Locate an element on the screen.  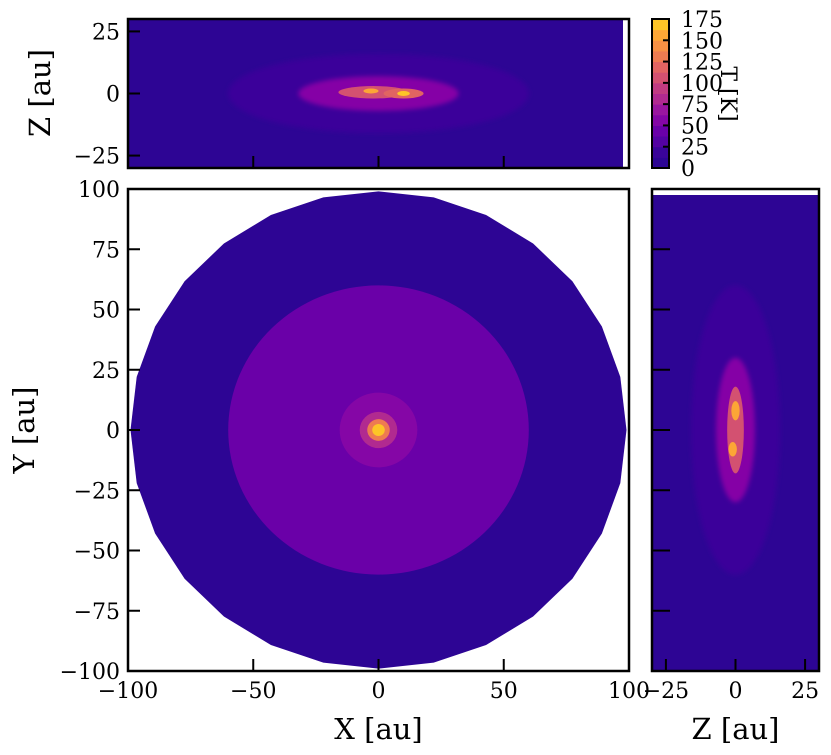
zy-heatmap is located at coordinates (735, 433).